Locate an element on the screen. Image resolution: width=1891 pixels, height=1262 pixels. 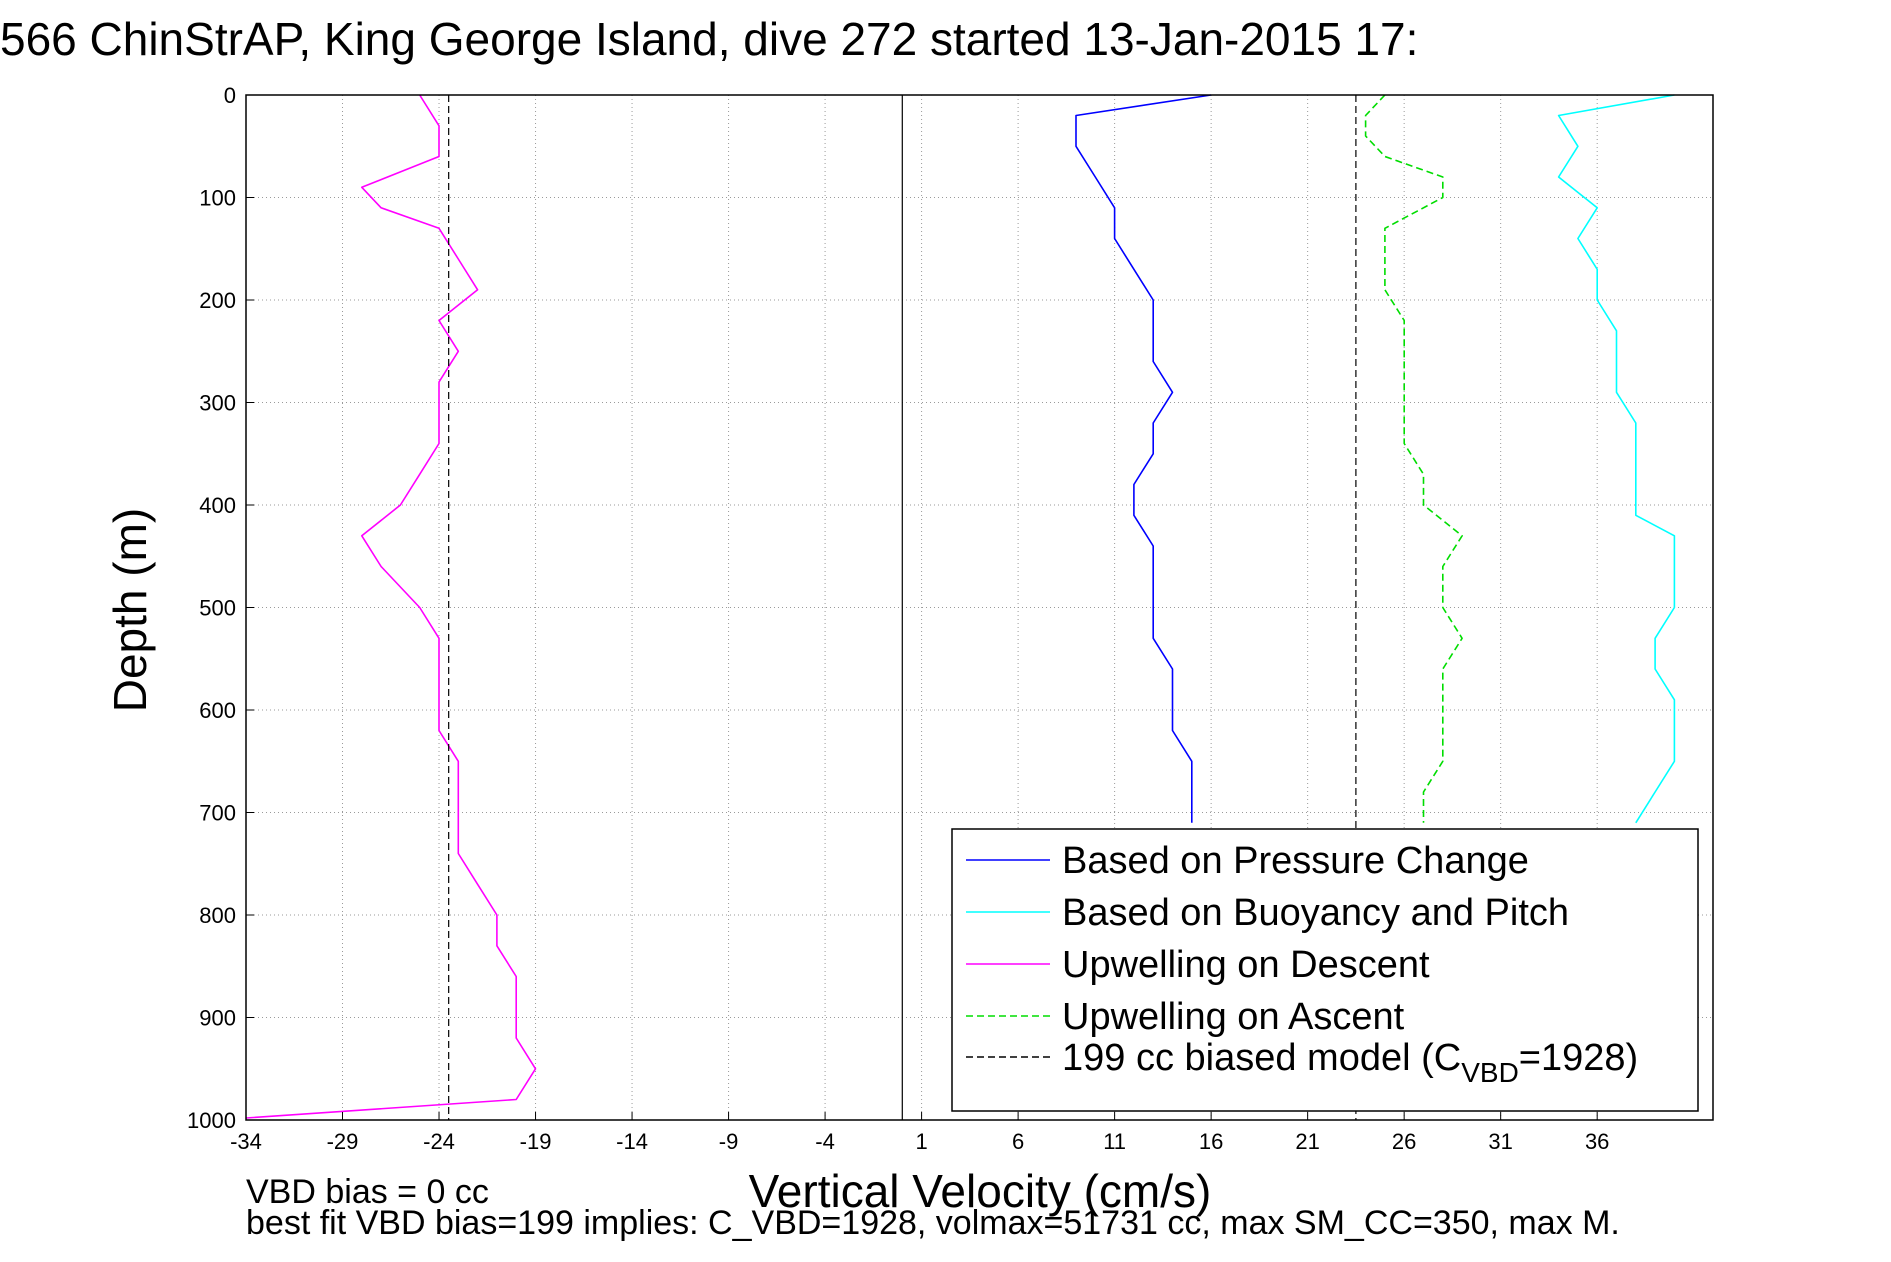
x-tick-label: 26 is located at coordinates (1404, 1141).